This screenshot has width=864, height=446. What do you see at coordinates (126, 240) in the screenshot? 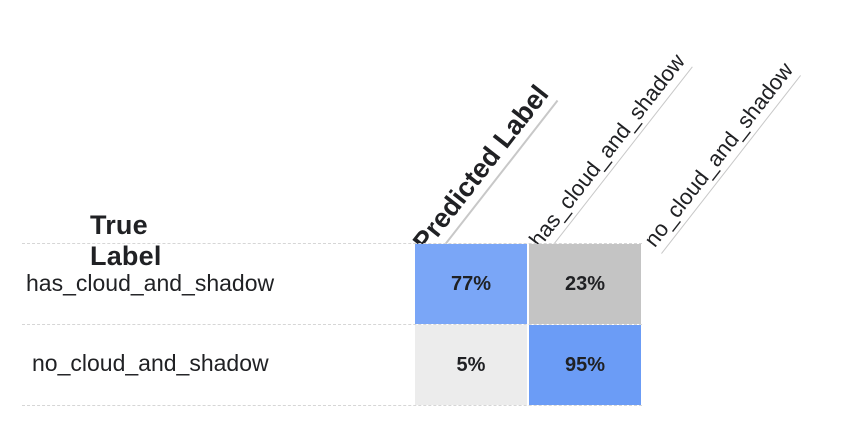
I see `row-axis-label: True Label` at bounding box center [126, 240].